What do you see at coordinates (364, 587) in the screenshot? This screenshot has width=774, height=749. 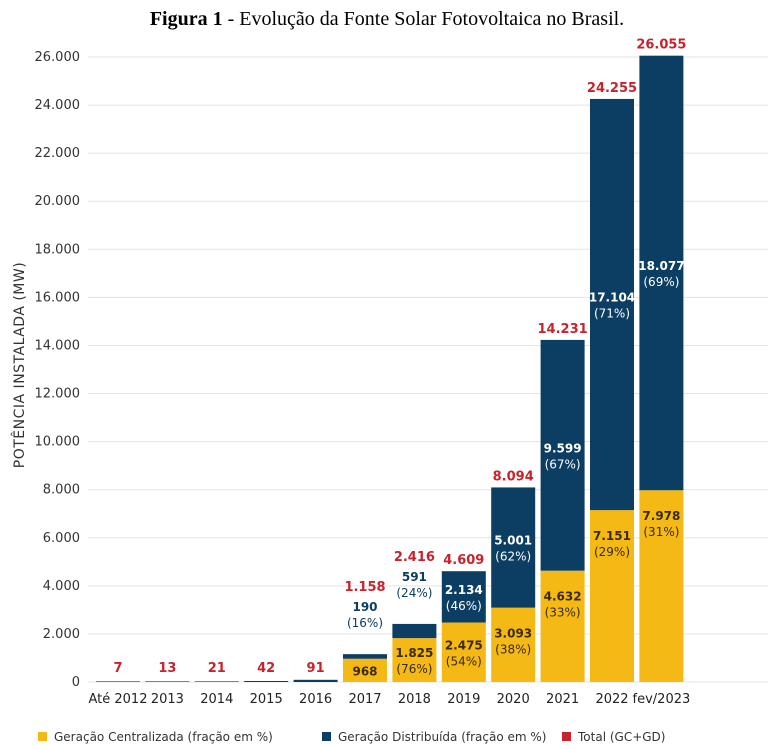 I see `total-label: 1.158` at bounding box center [364, 587].